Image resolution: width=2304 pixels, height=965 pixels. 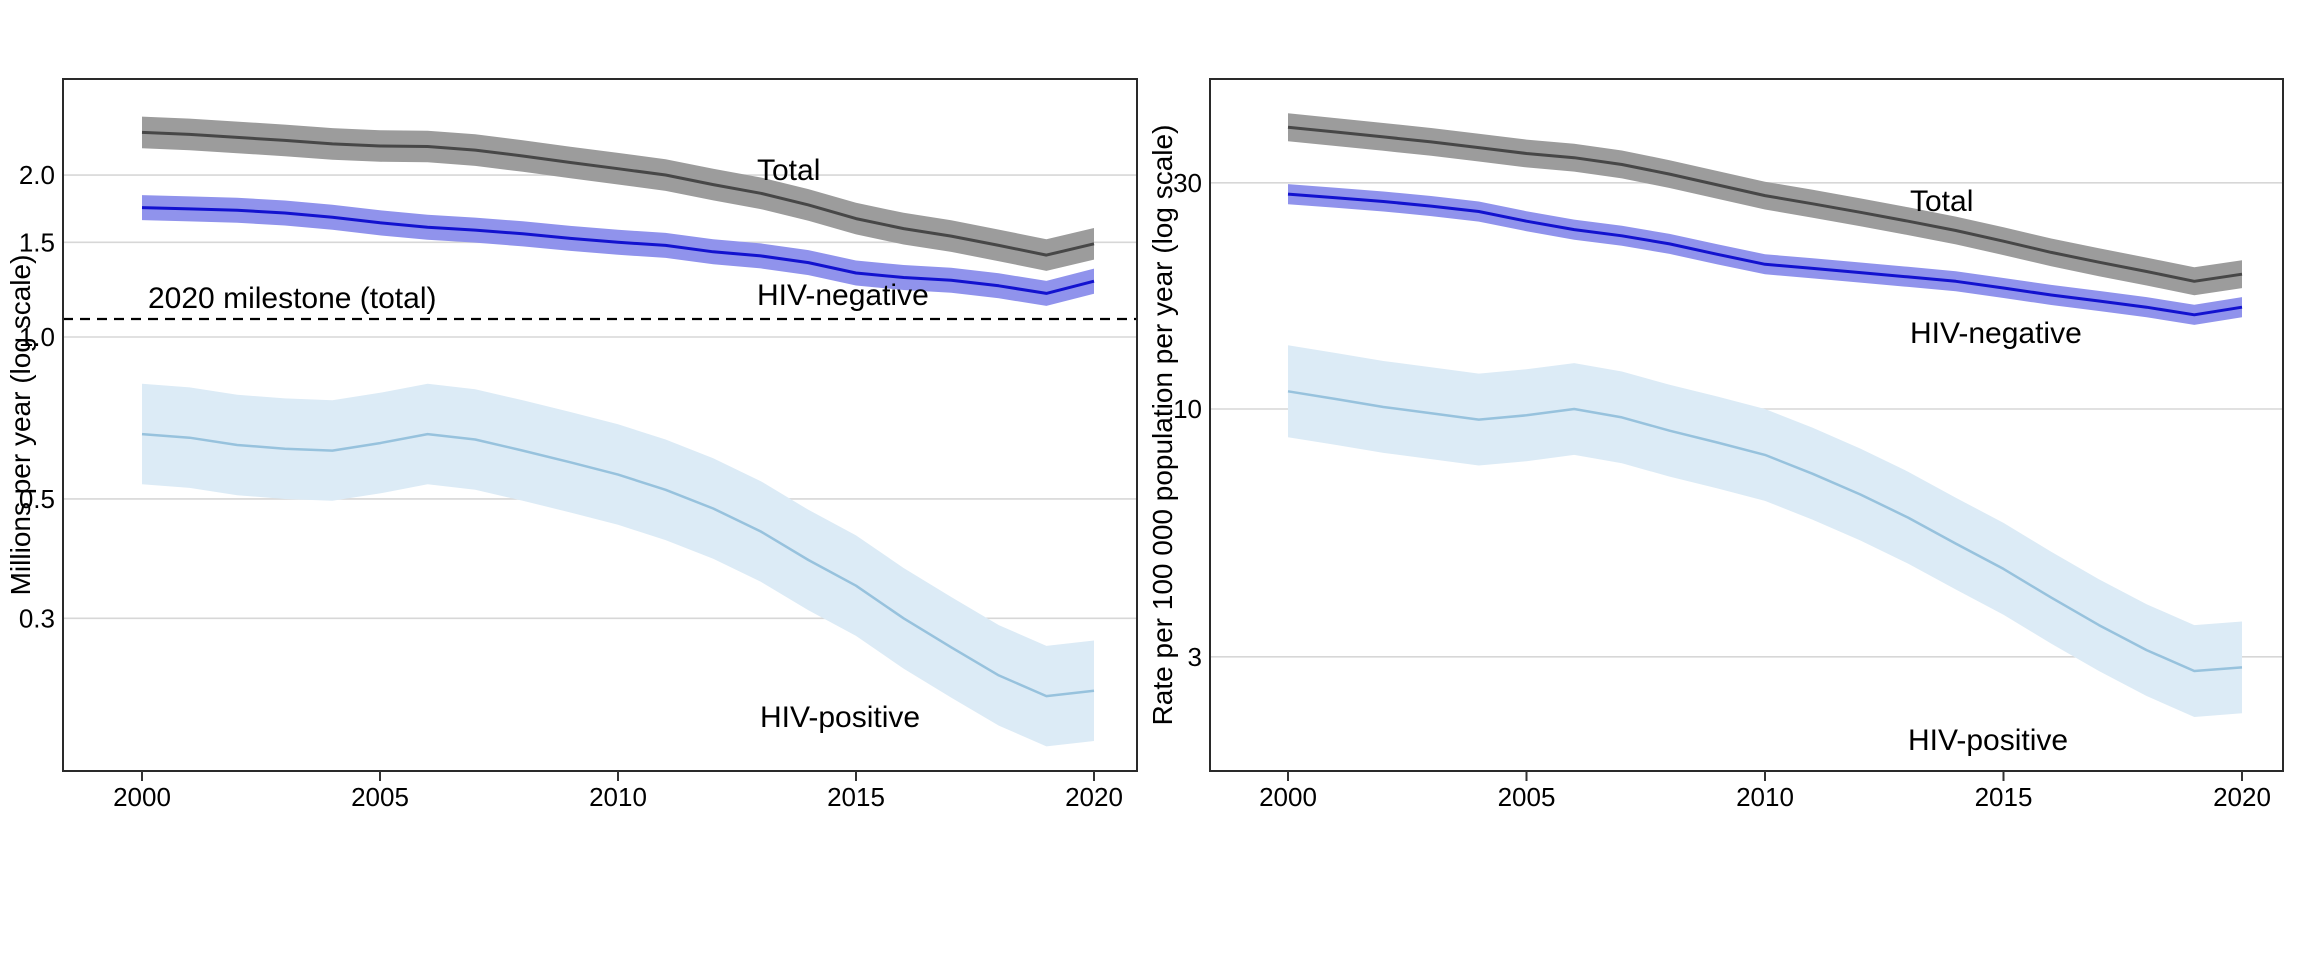 What do you see at coordinates (37, 499) in the screenshot?
I see `y-tick-label: 0.5` at bounding box center [37, 499].